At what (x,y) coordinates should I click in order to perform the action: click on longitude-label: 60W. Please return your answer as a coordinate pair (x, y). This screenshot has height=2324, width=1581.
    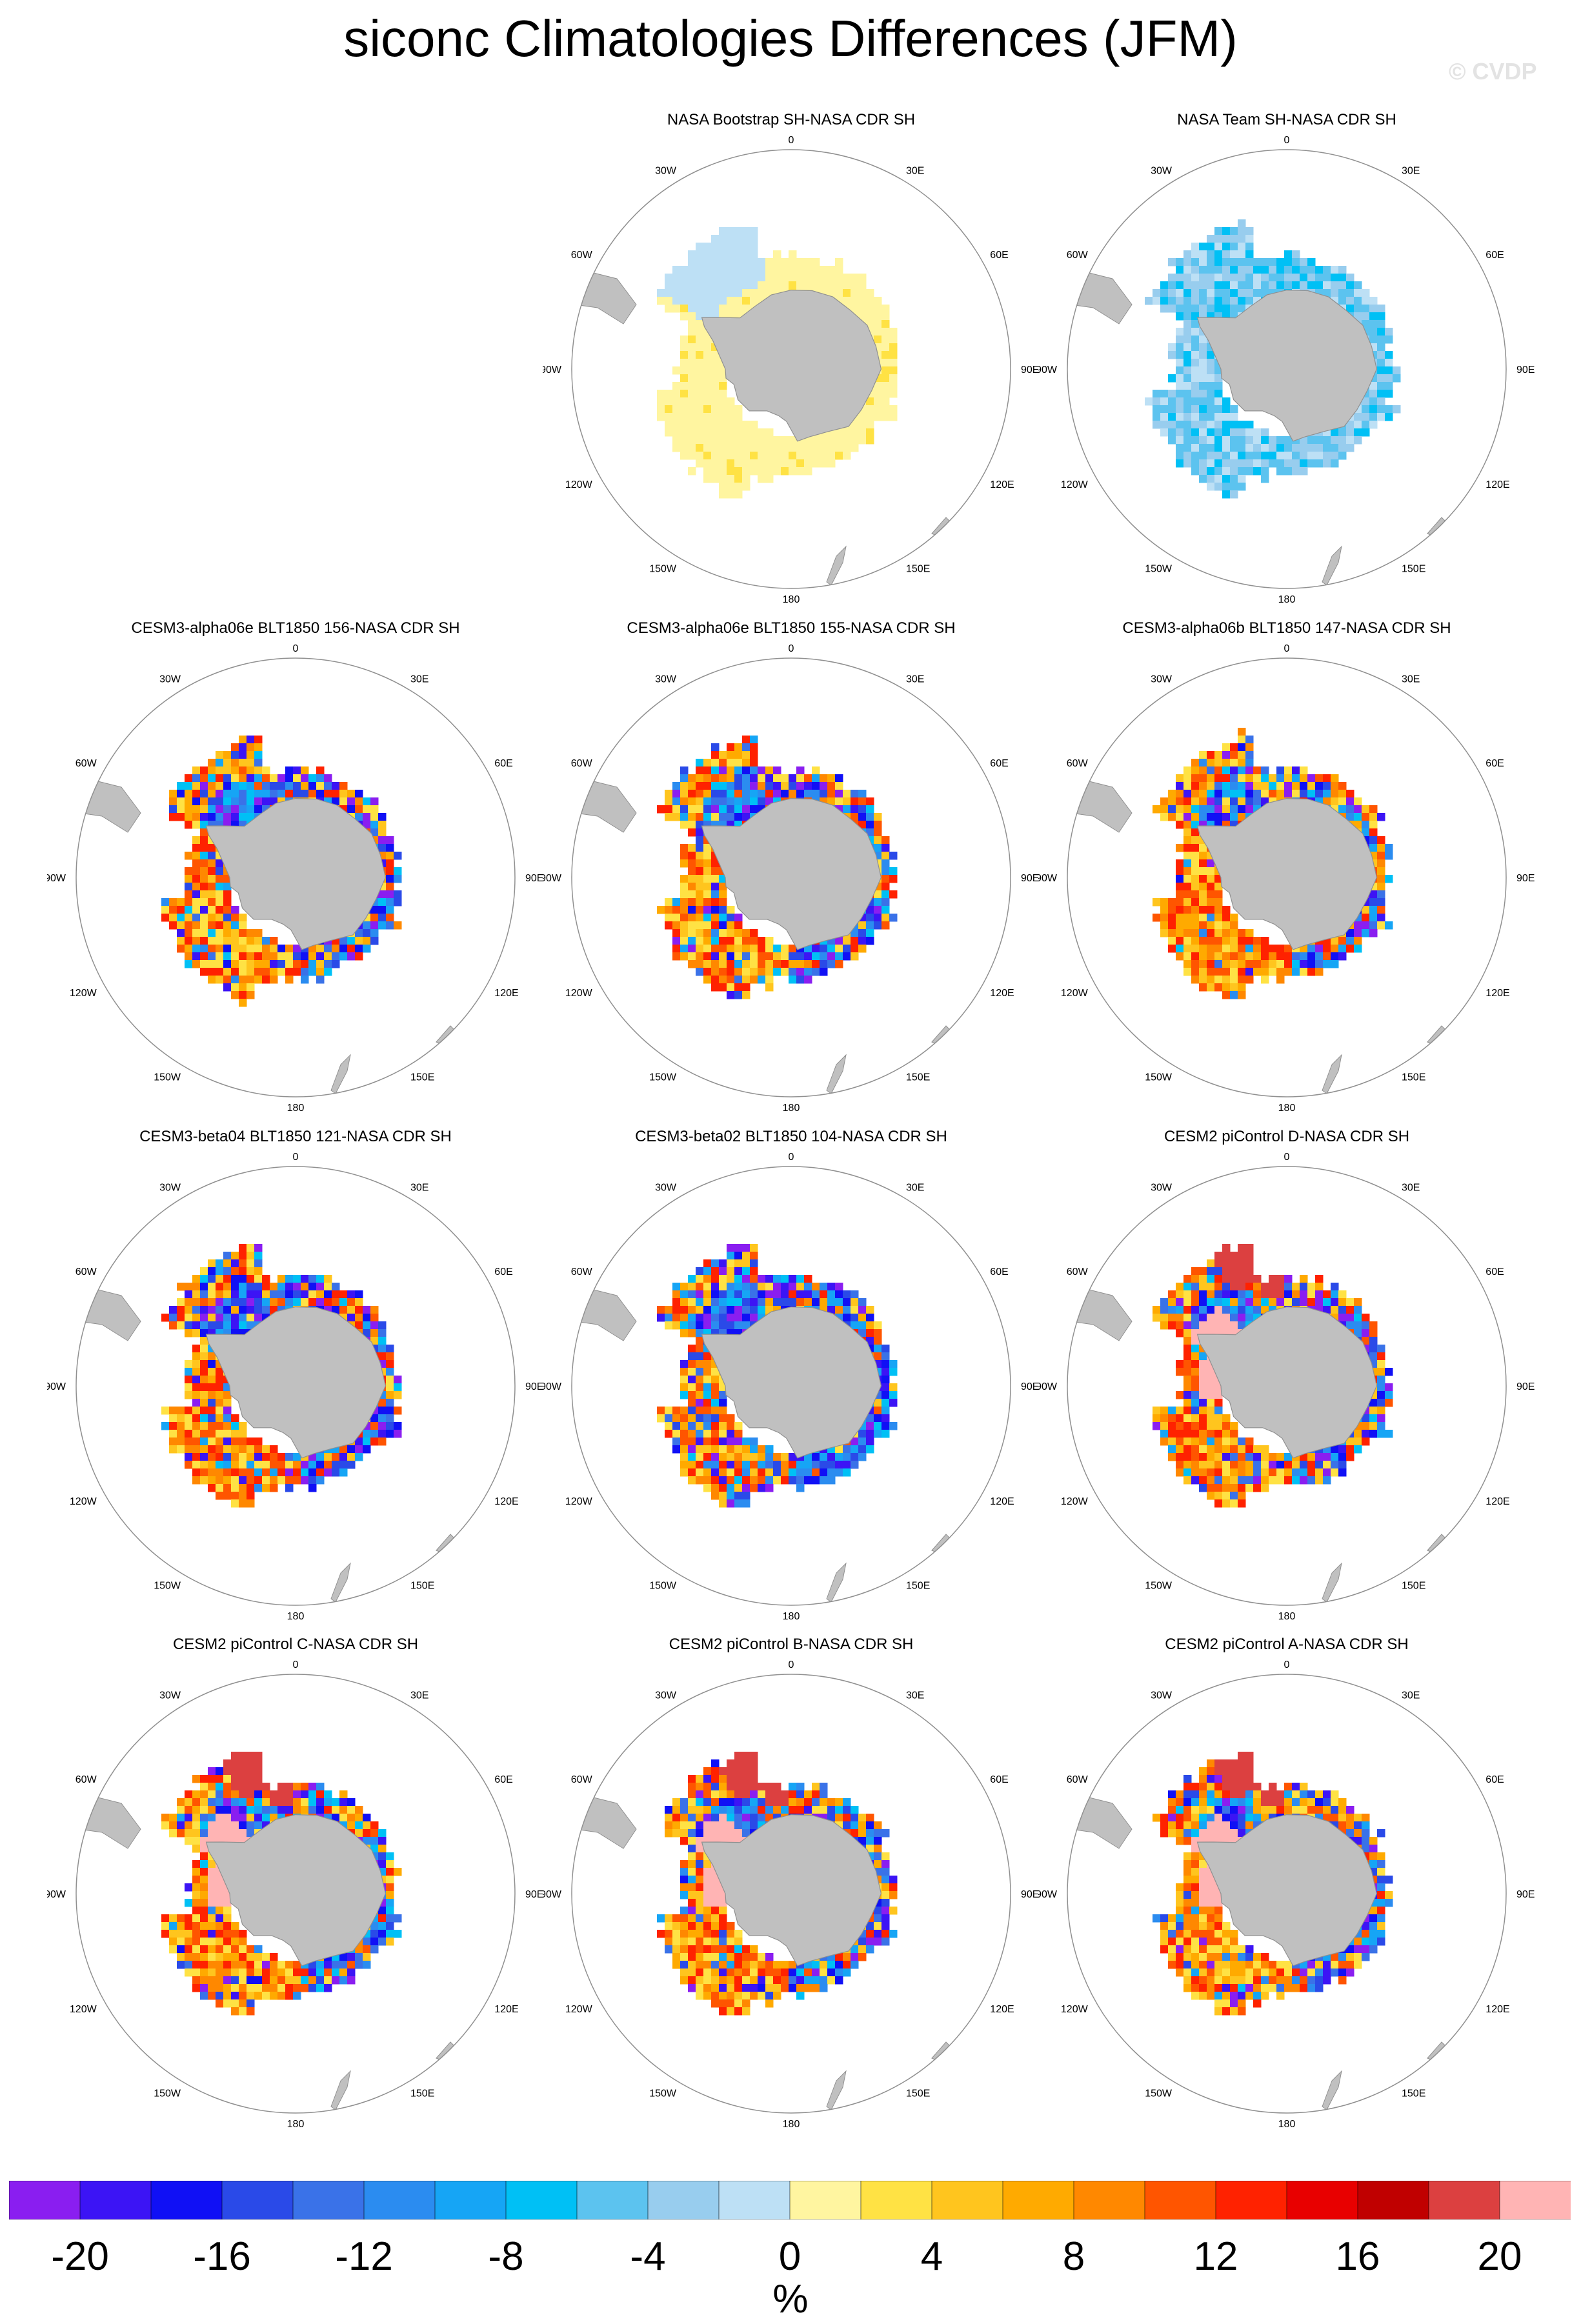
    Looking at the image, I should click on (582, 255).